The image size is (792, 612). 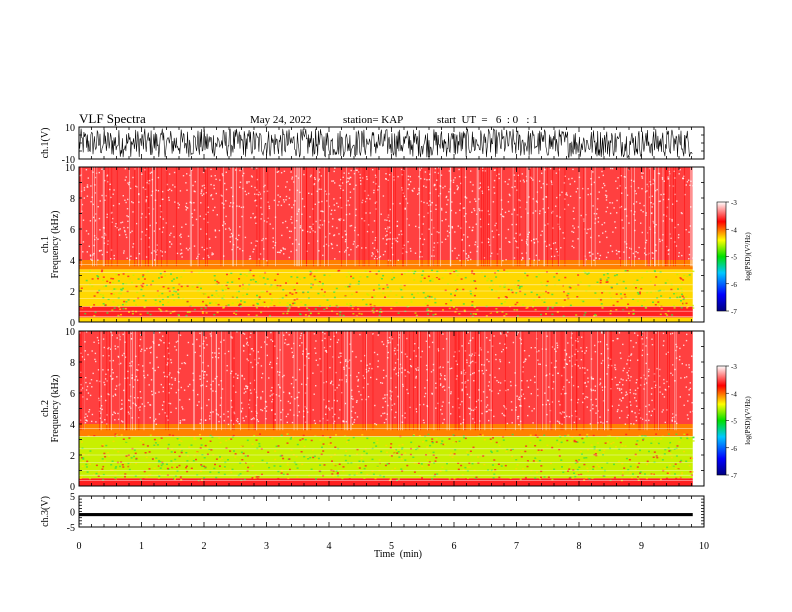 I want to click on y-axis-label: ch.1(V), so click(x=45, y=143).